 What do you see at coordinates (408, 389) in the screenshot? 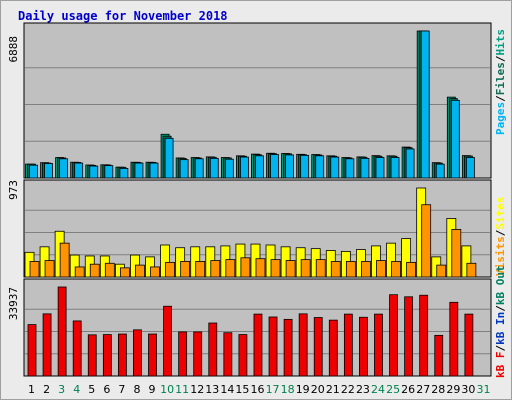
I see `x-tick-label-26: 26` at bounding box center [408, 389].